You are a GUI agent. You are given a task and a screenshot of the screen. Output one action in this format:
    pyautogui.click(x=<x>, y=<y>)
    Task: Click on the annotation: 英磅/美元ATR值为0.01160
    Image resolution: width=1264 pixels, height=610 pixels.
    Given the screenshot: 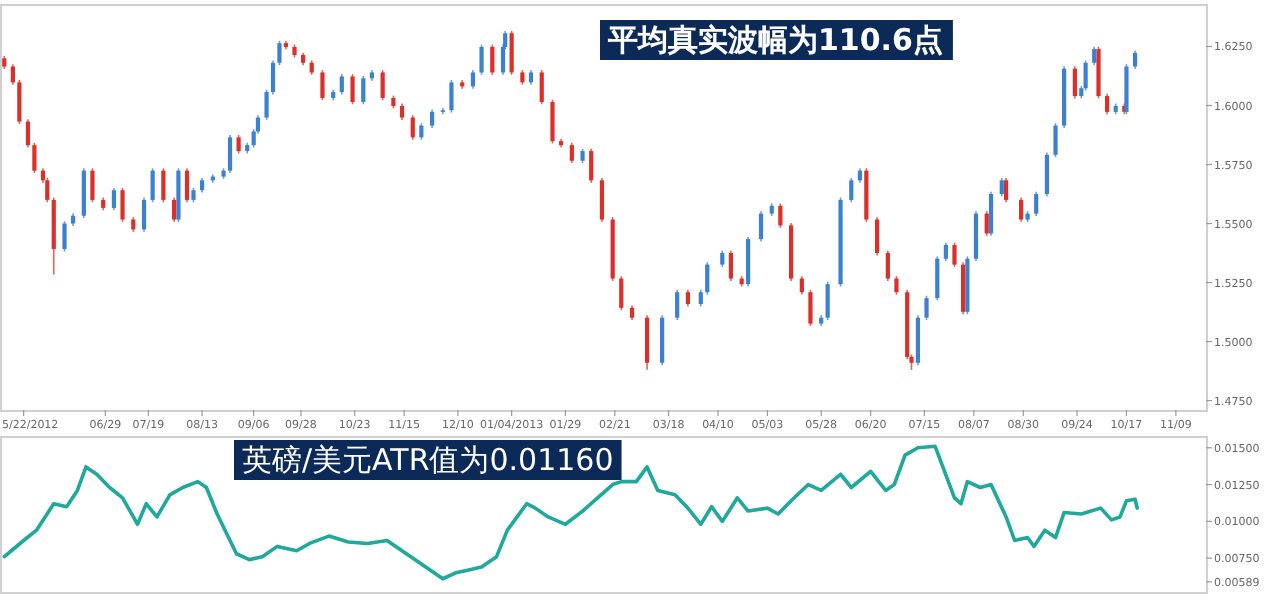 What is the action you would take?
    pyautogui.click(x=428, y=460)
    